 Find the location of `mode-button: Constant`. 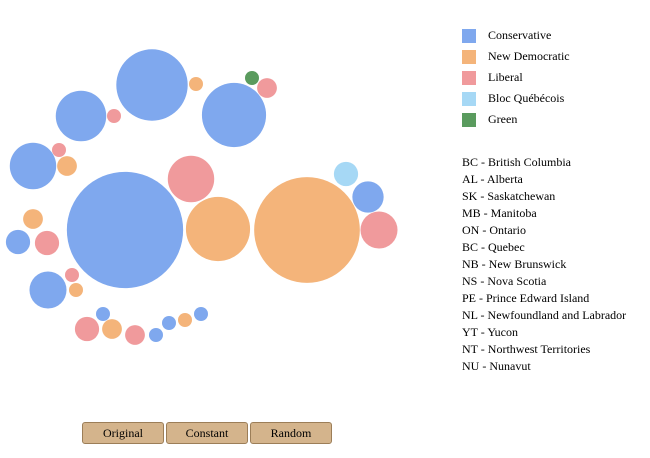

mode-button: Constant is located at coordinates (207, 433).